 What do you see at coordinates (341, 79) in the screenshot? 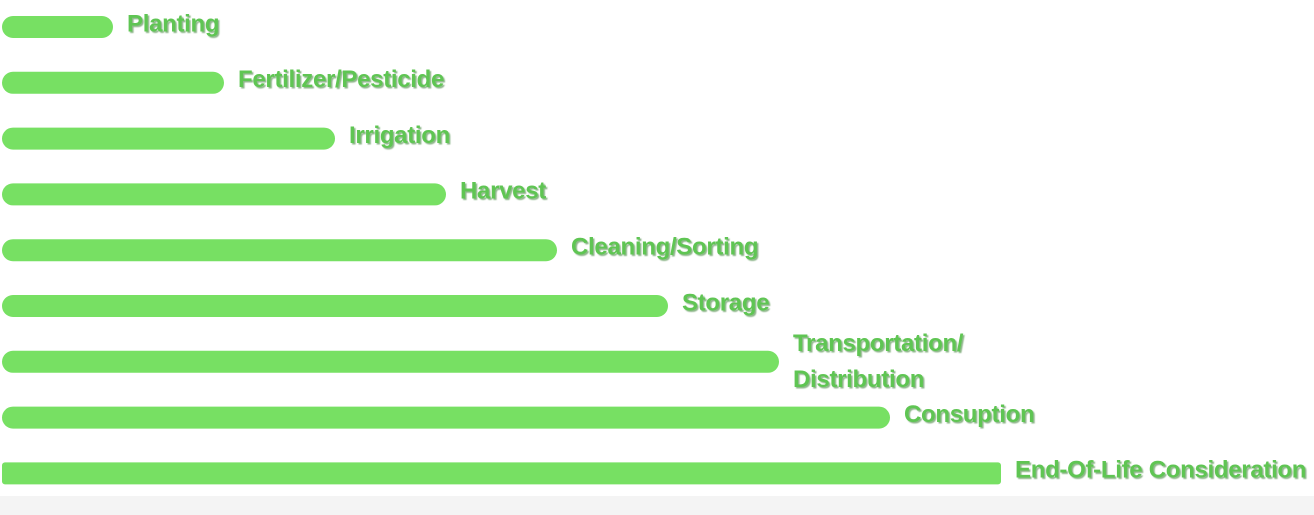
I see `bar-label-2: Fertilizer/Pesticide` at bounding box center [341, 79].